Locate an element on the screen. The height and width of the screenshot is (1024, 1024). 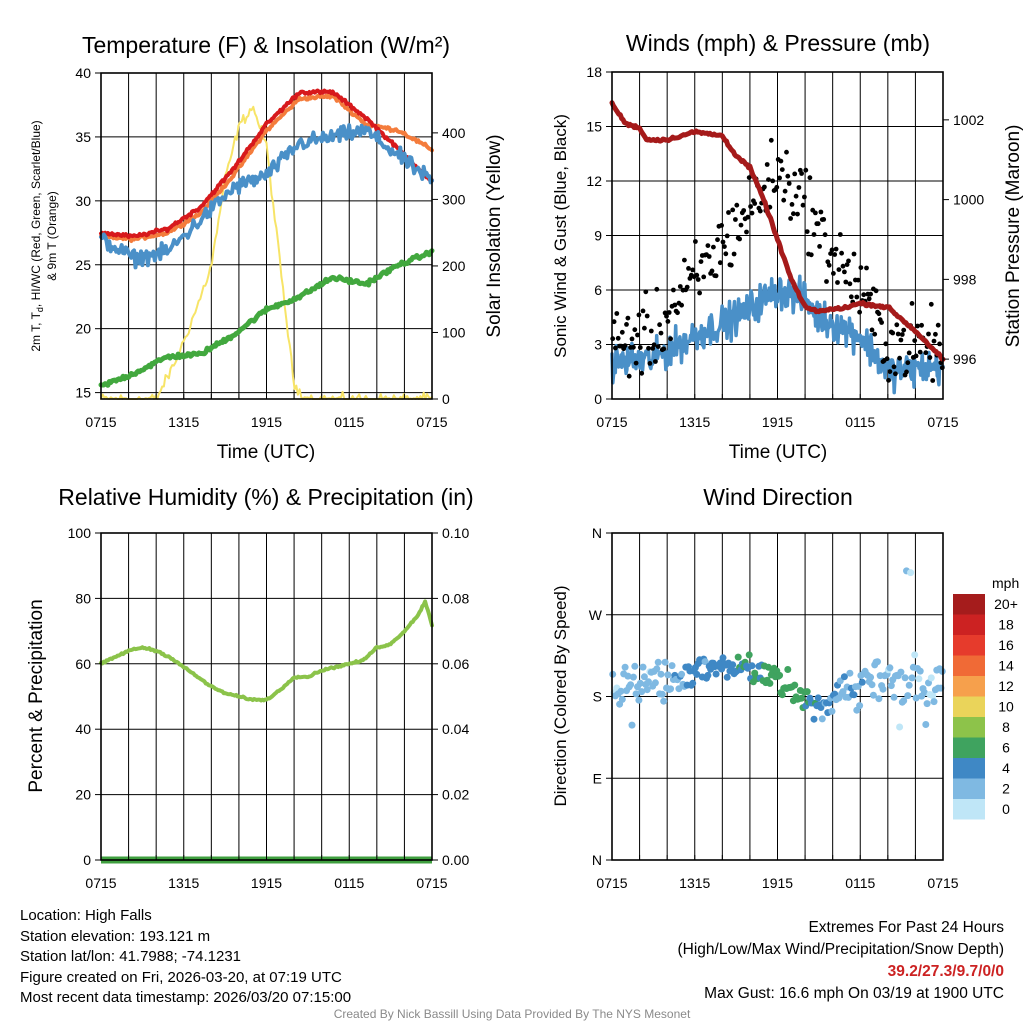
pressure-ytick-right-label: 996 is located at coordinates (965, 359).